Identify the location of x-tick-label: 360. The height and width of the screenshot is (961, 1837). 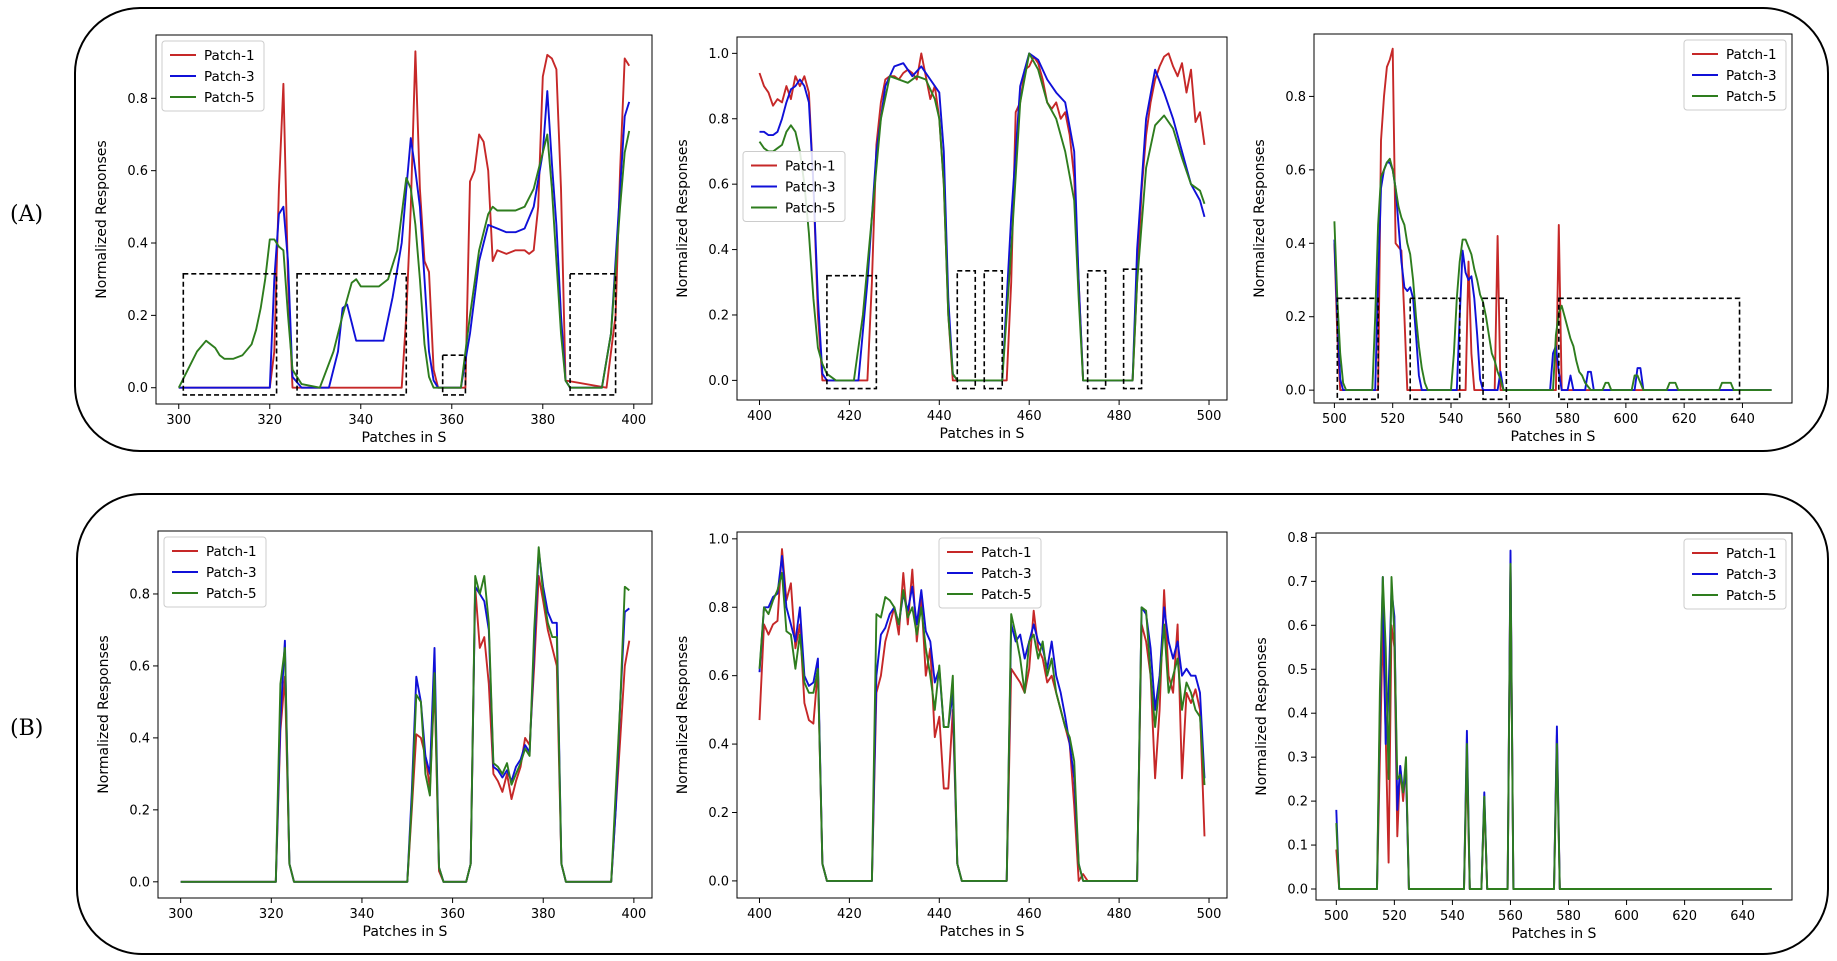
(452, 914).